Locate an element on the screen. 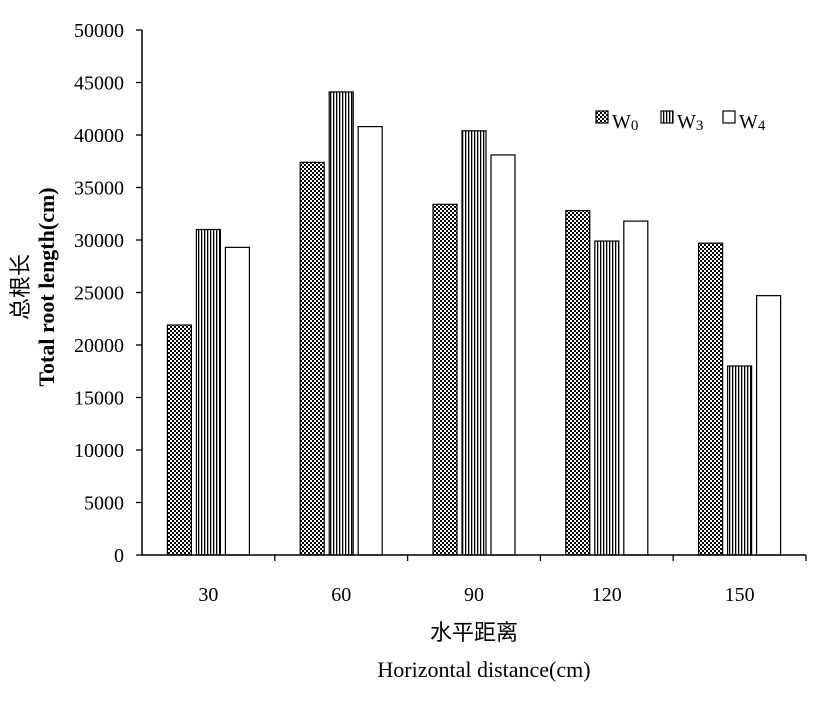 The height and width of the screenshot is (709, 827). legend: W0 W3 W4 is located at coordinates (680, 122).